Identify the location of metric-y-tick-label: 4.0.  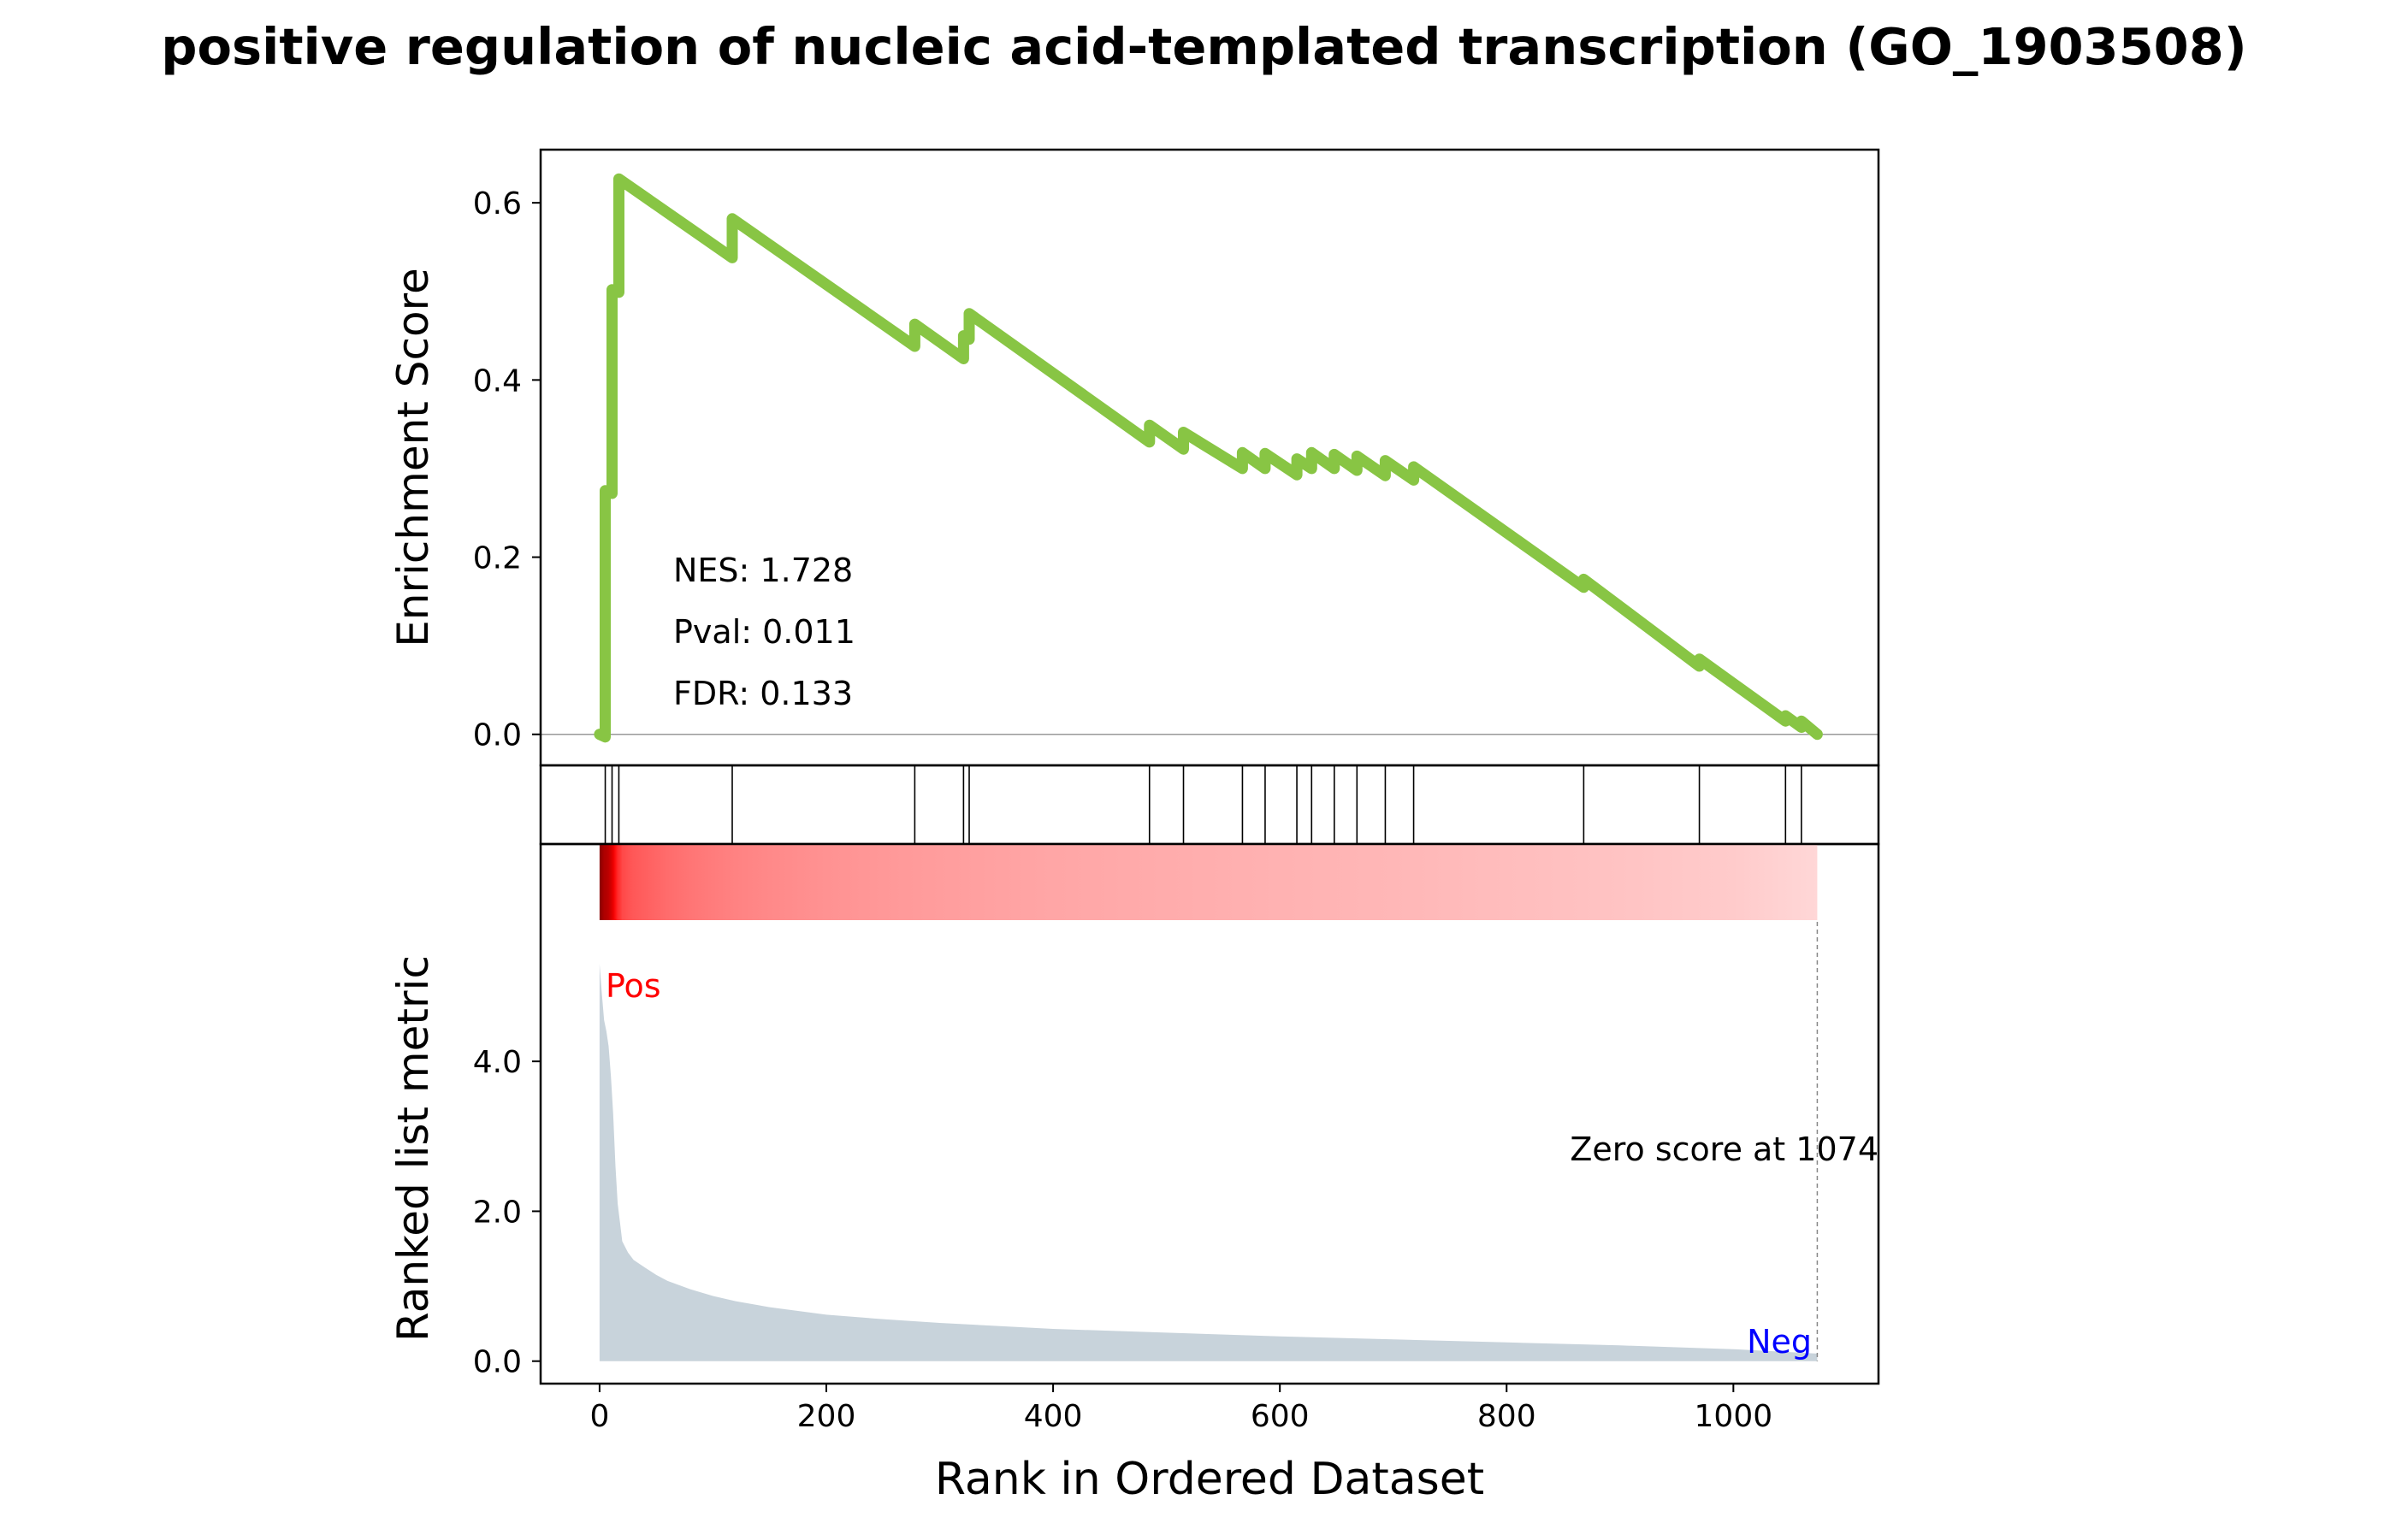
(497, 1062).